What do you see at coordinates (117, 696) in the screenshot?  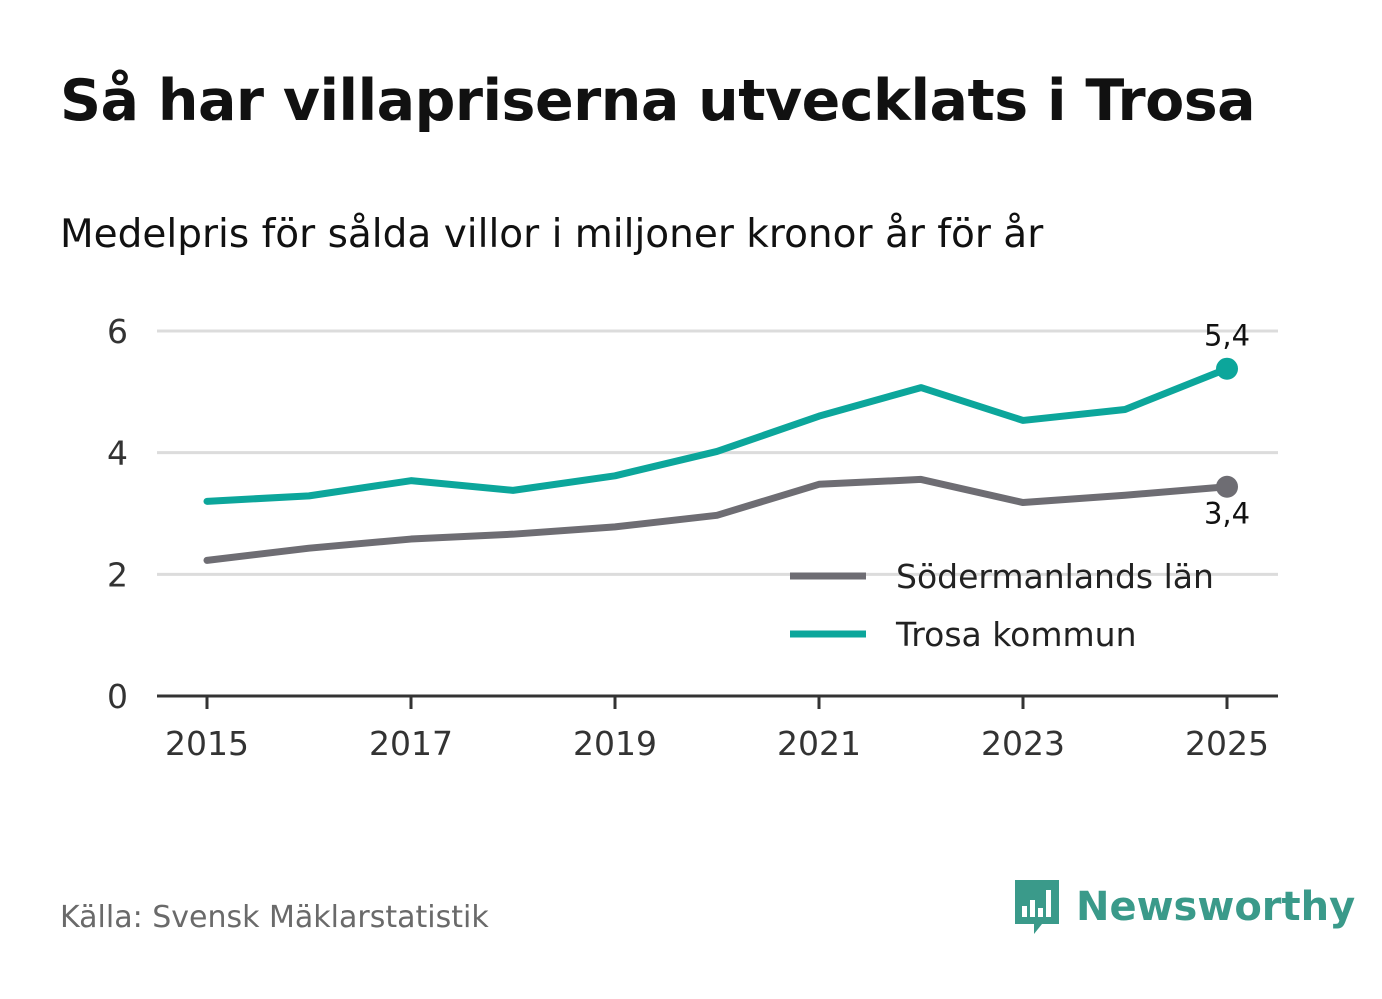 I see `y-tick-label: 0` at bounding box center [117, 696].